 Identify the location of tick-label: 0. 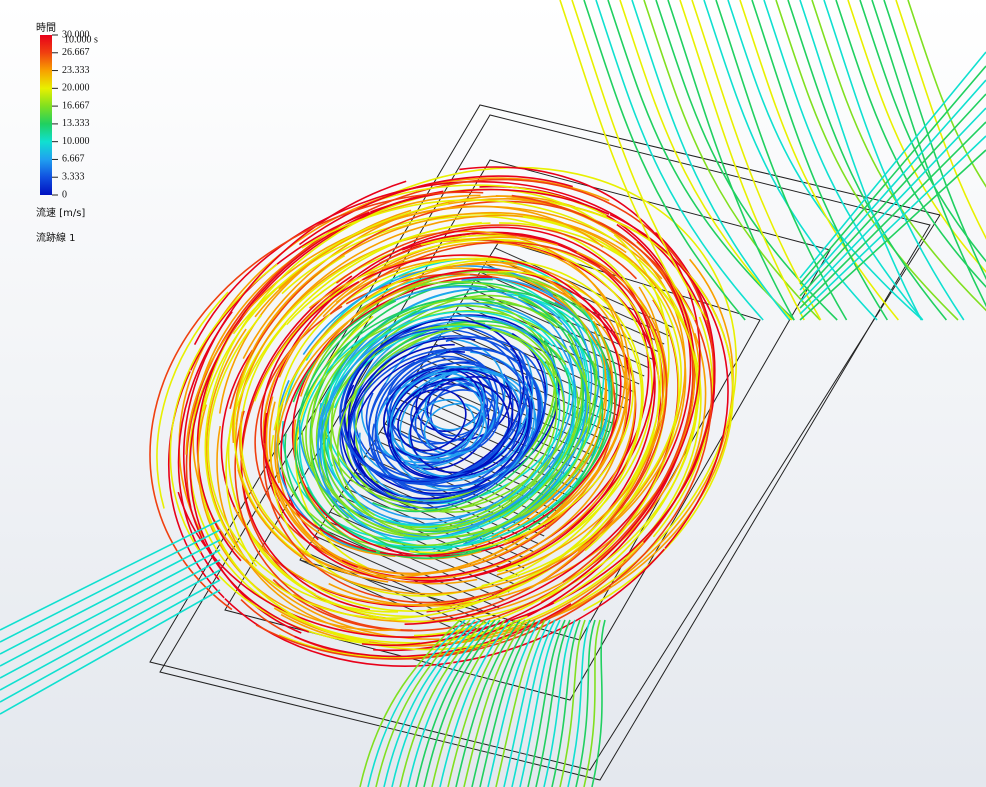
(64, 194).